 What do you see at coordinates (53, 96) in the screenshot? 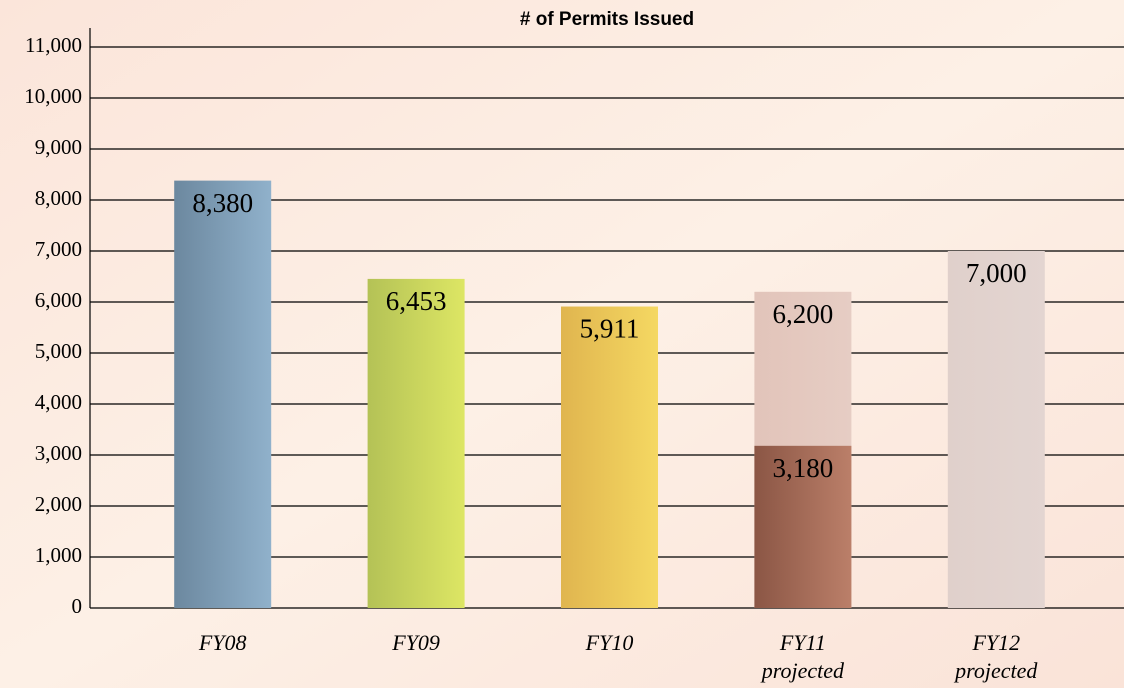
I see `y-tick-label: 10,000` at bounding box center [53, 96].